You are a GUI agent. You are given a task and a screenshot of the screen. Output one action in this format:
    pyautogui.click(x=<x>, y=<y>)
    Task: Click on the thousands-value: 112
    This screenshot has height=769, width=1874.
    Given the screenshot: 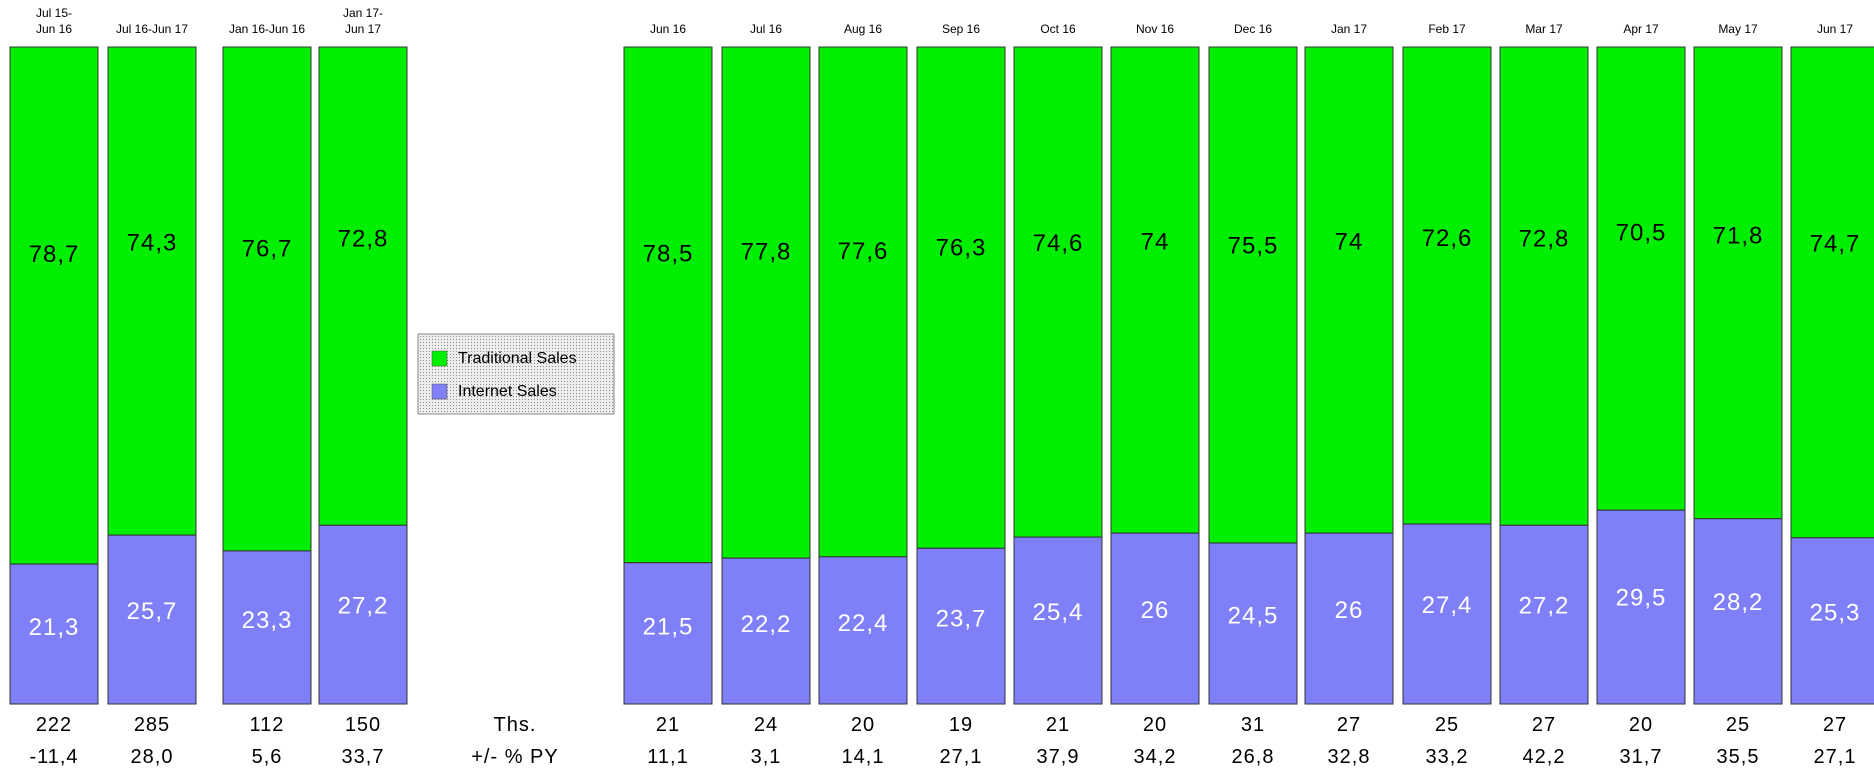 What is the action you would take?
    pyautogui.click(x=267, y=725)
    